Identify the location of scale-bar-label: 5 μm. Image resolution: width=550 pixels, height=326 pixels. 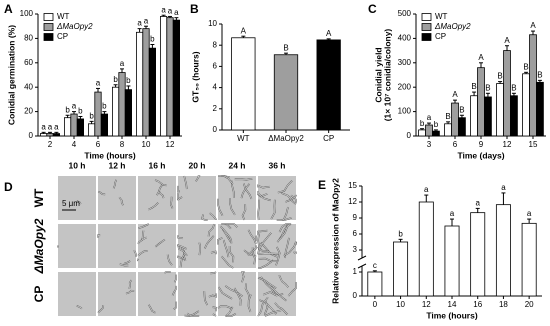
(71, 203).